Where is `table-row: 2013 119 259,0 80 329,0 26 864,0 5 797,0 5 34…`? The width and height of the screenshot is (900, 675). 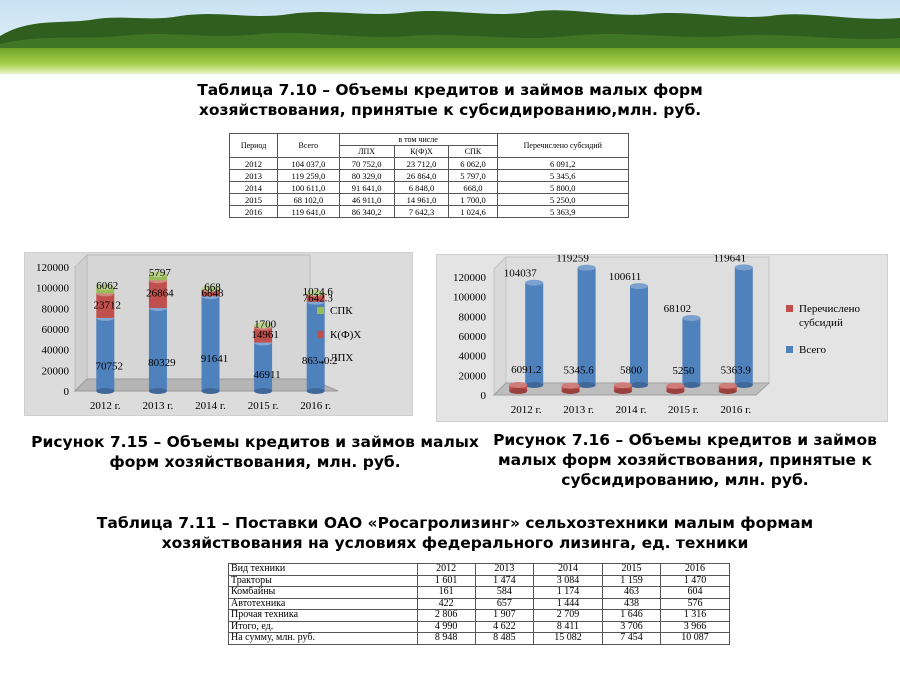
table-row: 2013 119 259,0 80 329,0 26 864,0 5 797,0 5 34… is located at coordinates (429, 175).